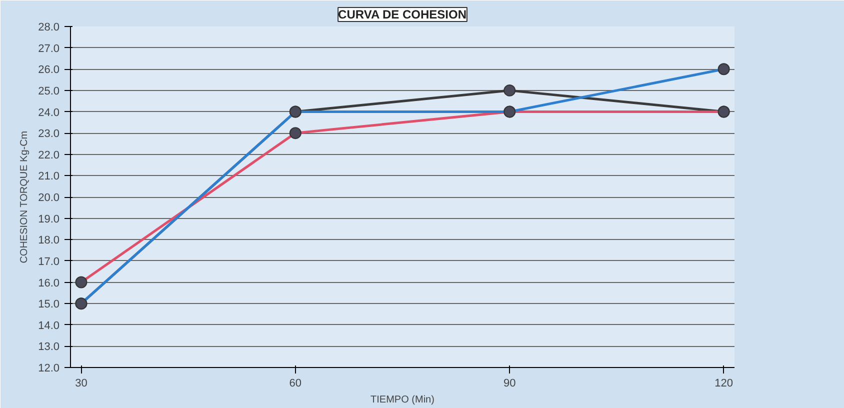  What do you see at coordinates (49, 283) in the screenshot?
I see `y-tick-label: 16.0` at bounding box center [49, 283].